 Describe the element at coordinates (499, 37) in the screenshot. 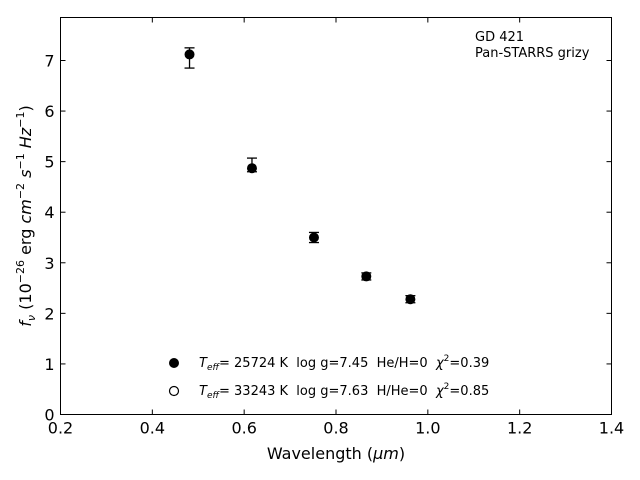

I see `annotation-line-1: GD 421` at that location.